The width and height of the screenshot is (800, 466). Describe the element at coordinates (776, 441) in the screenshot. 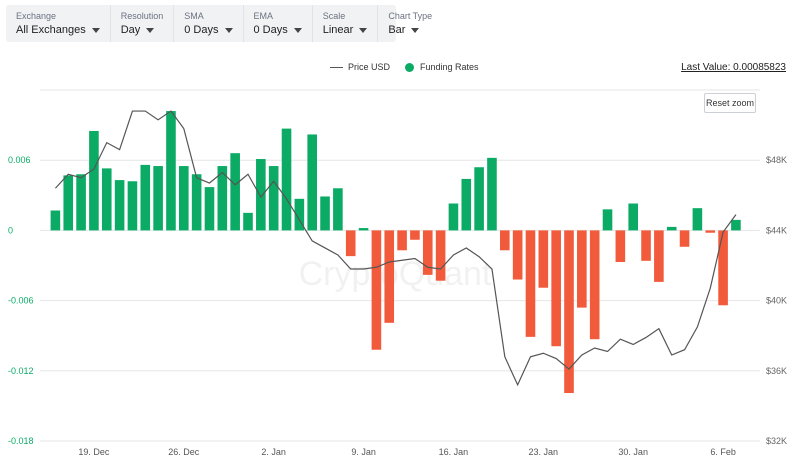

I see `y-right-tick: $32K` at that location.